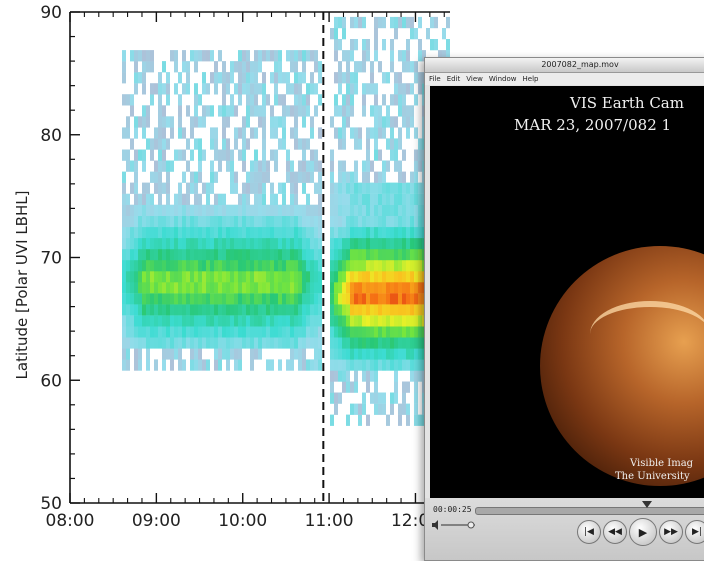 The height and width of the screenshot is (561, 704). What do you see at coordinates (589, 511) in the screenshot?
I see `scrub-bar` at bounding box center [589, 511].